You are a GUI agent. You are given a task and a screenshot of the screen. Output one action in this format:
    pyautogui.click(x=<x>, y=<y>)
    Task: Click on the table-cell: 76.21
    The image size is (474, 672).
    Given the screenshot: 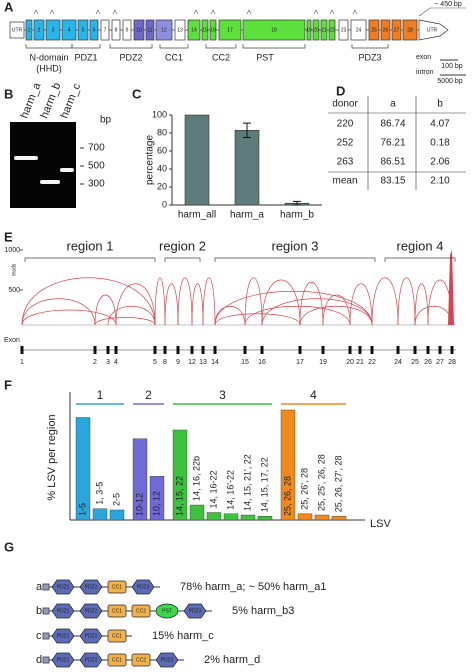 What is the action you would take?
    pyautogui.click(x=392, y=143)
    